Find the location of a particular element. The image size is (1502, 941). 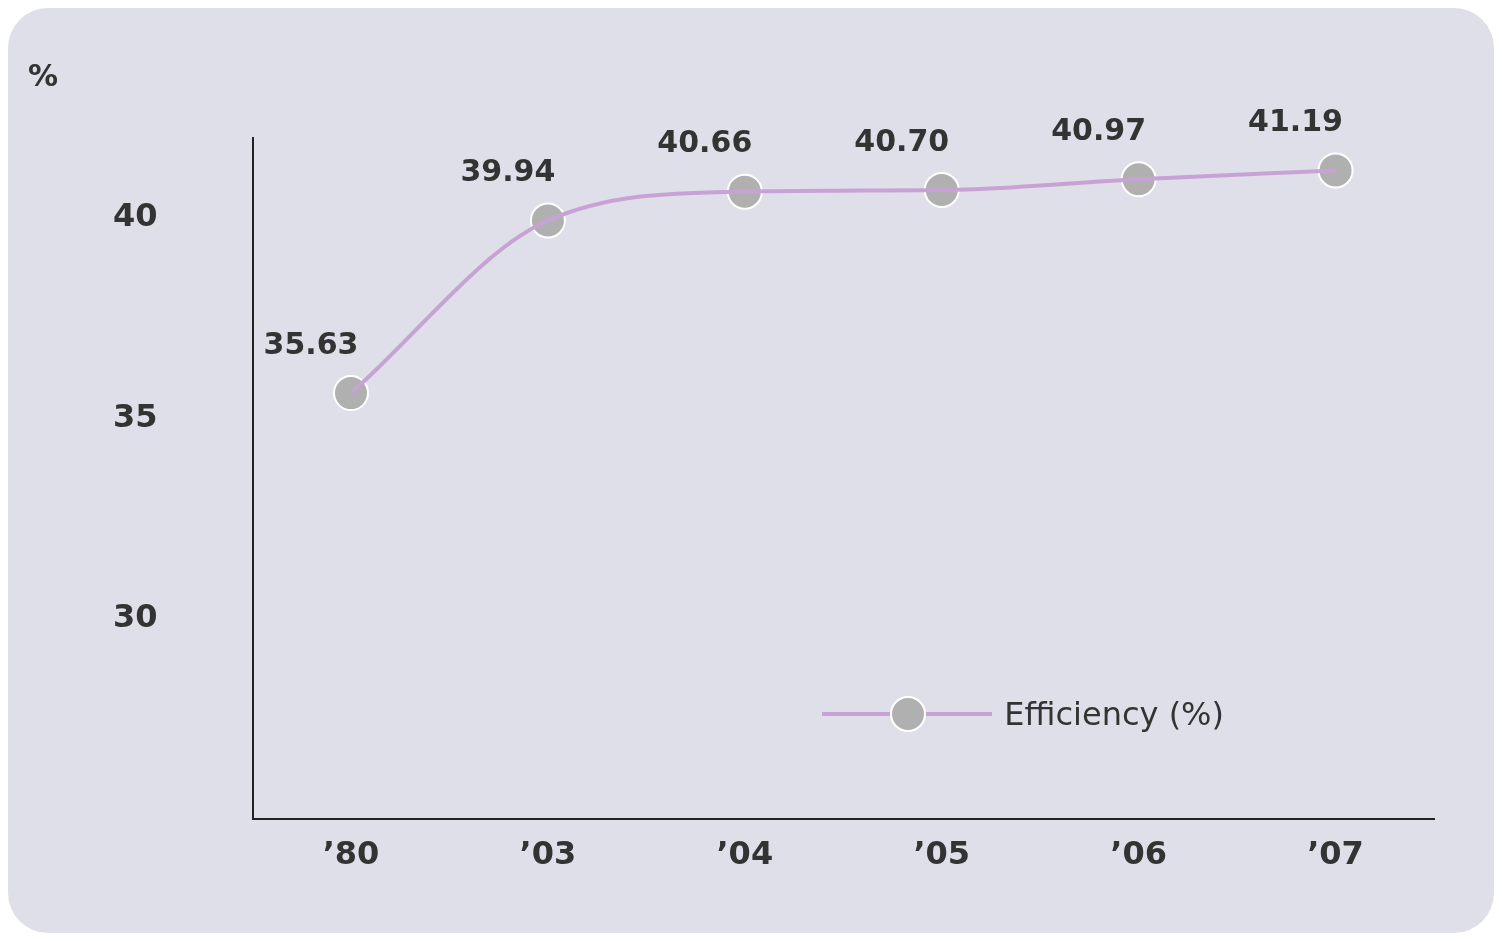

x-tick-label: ’80 is located at coordinates (351, 853).